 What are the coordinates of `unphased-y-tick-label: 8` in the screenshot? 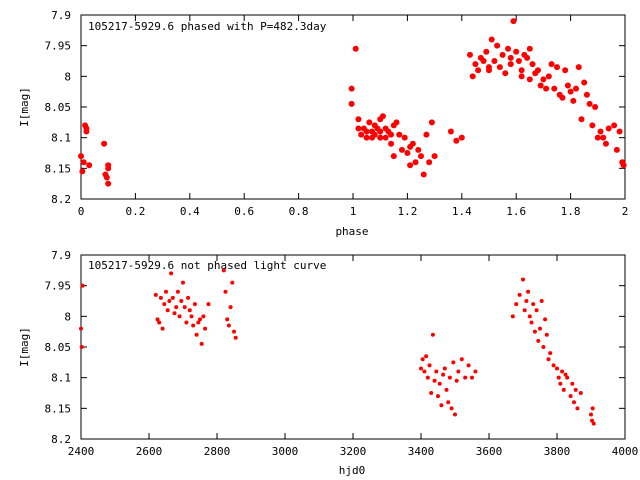 It's located at (67, 316).